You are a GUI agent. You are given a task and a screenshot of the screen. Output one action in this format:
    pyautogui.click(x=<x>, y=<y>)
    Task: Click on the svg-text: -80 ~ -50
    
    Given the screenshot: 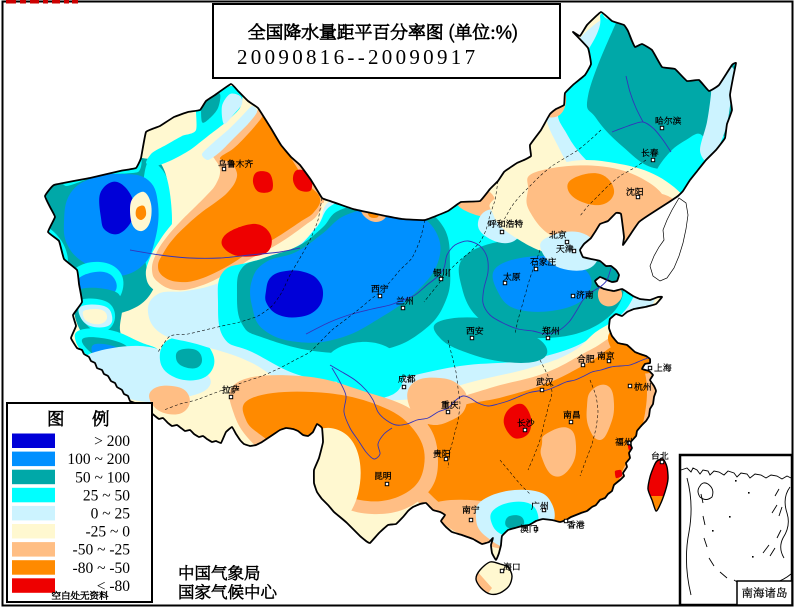 What is the action you would take?
    pyautogui.click(x=102, y=568)
    